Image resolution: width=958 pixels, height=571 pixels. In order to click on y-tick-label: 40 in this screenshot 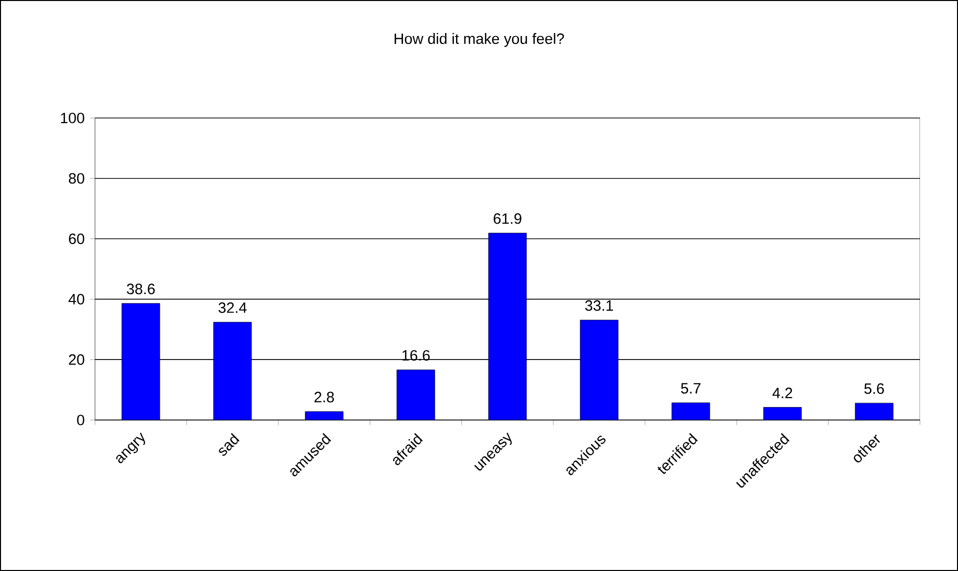, I will do `click(76, 299)`.